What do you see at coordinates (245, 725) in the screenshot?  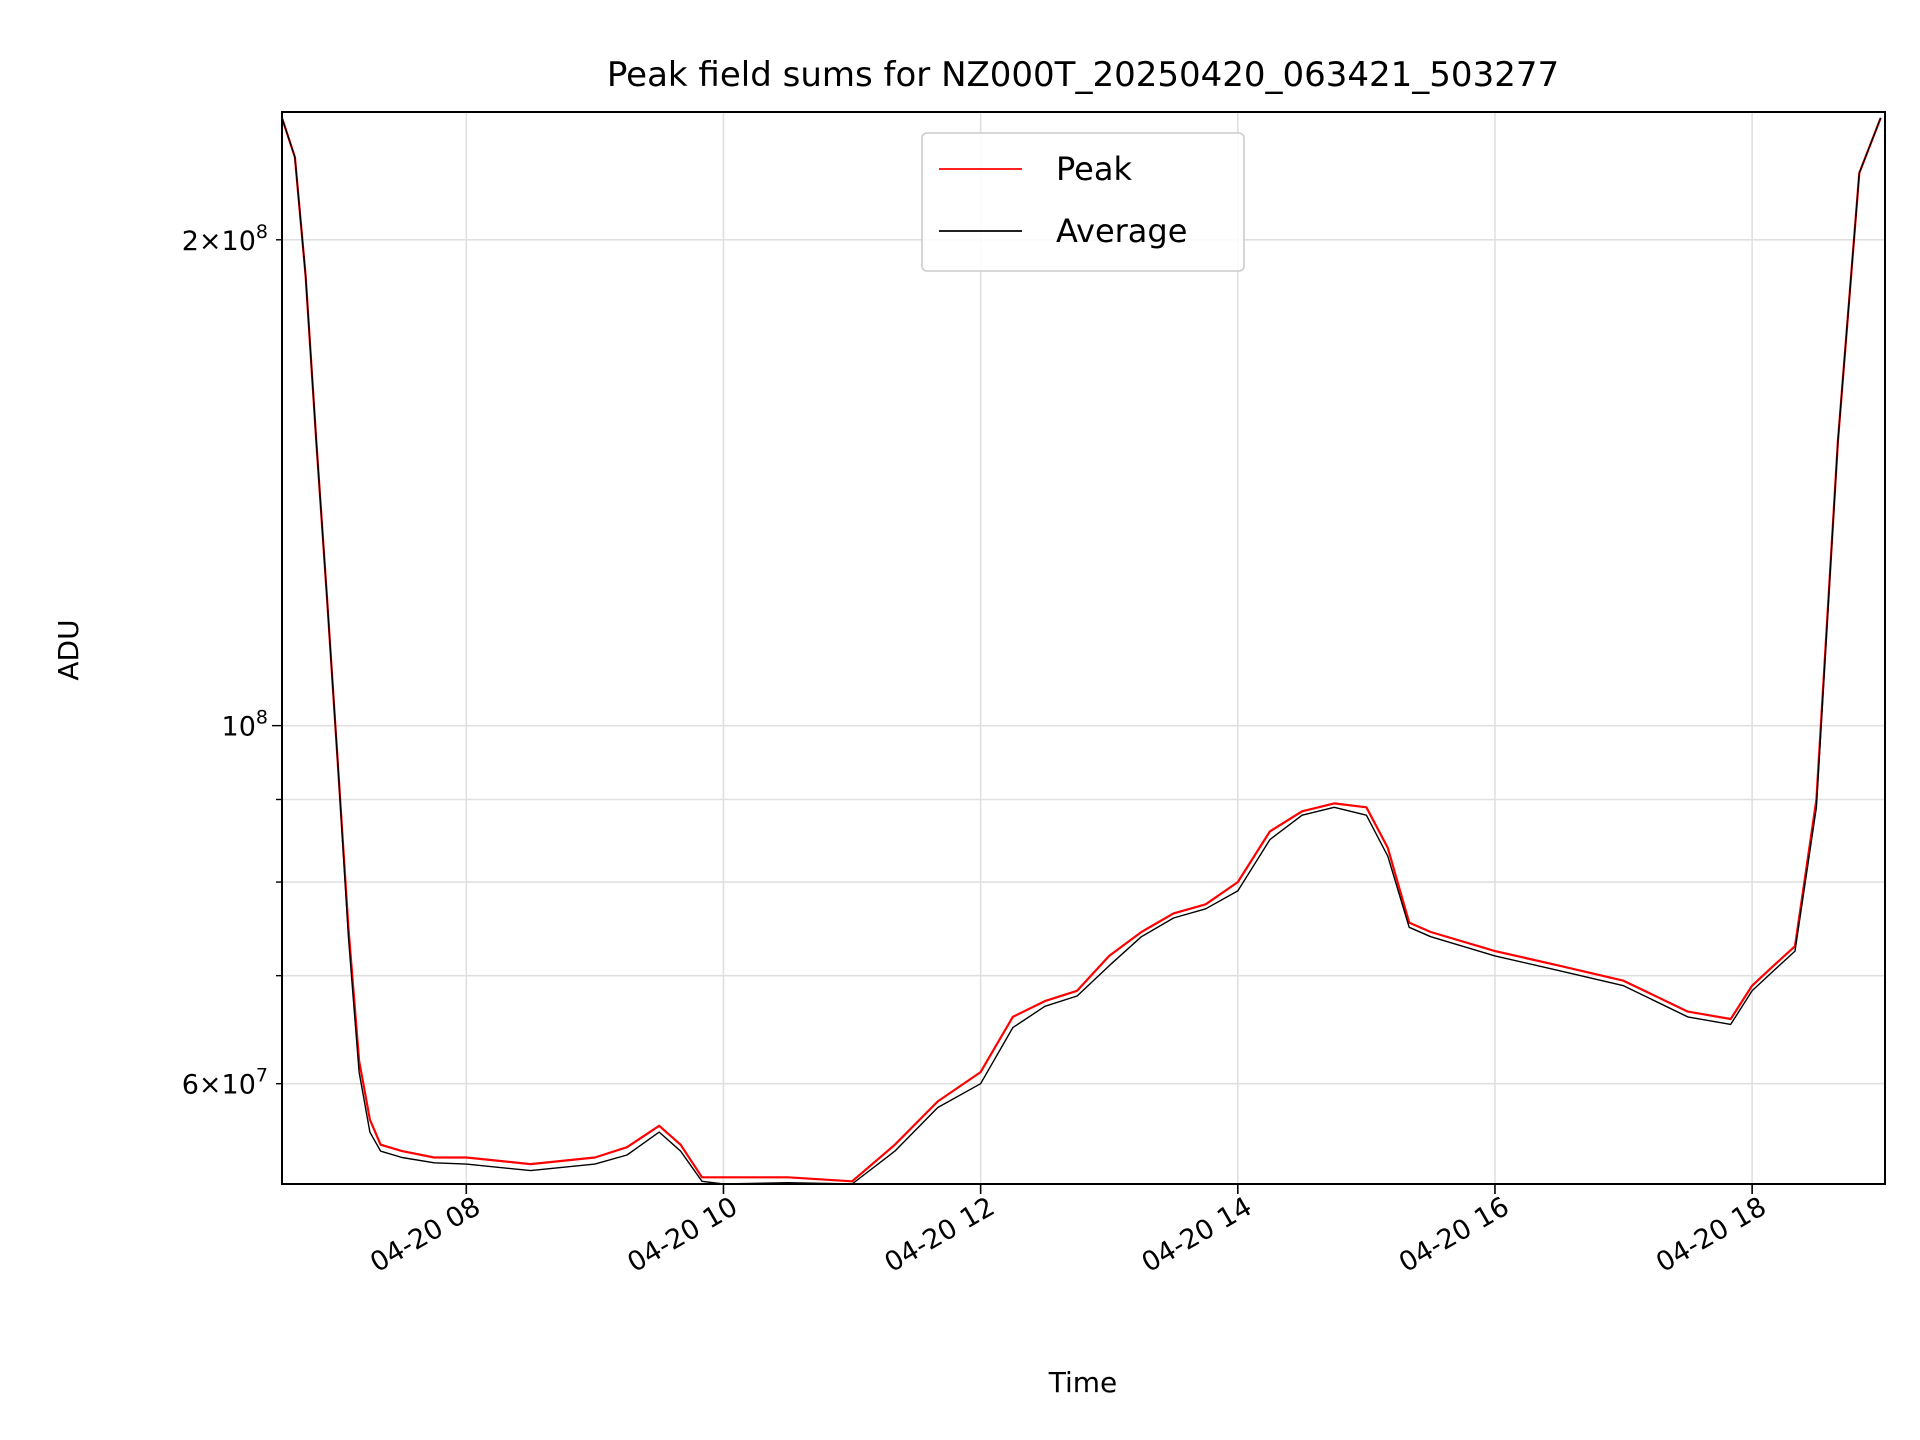 I see `y-tick-label: 108` at bounding box center [245, 725].